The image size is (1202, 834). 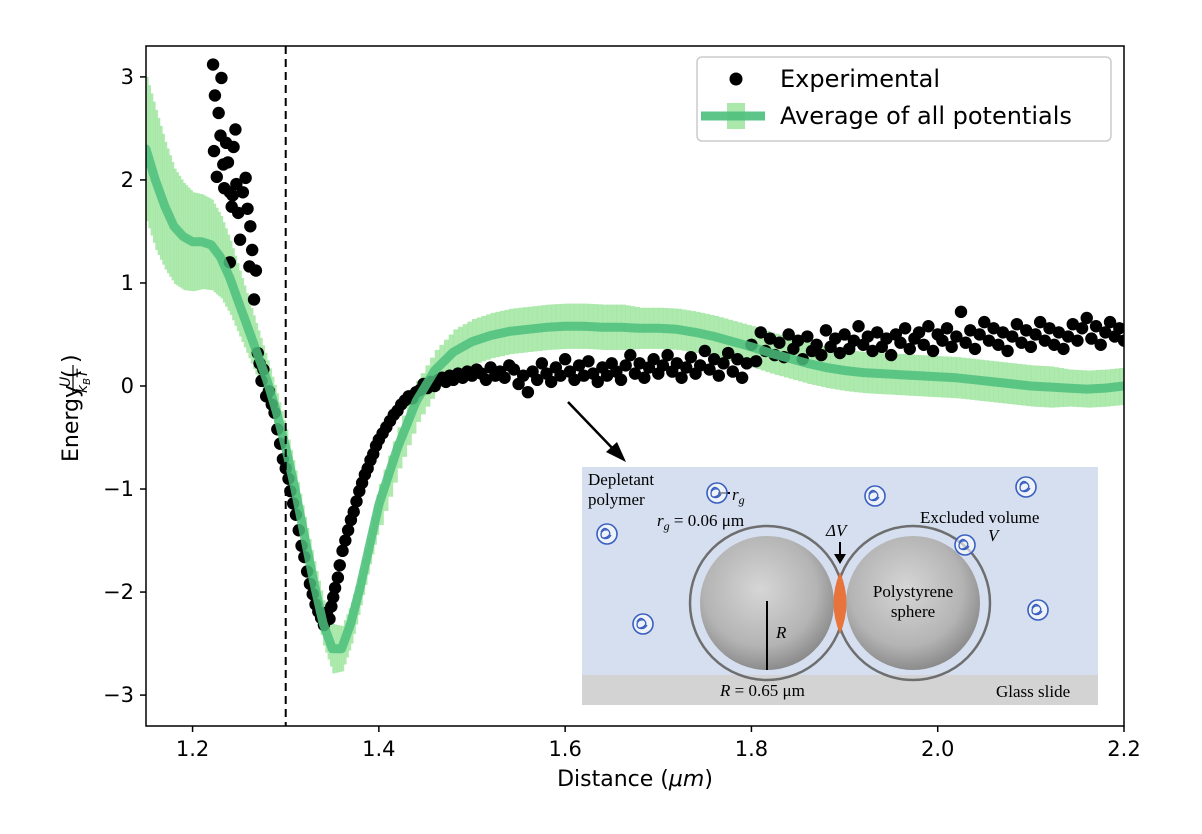 I want to click on inset-label-polymer: polymer, so click(x=616, y=499).